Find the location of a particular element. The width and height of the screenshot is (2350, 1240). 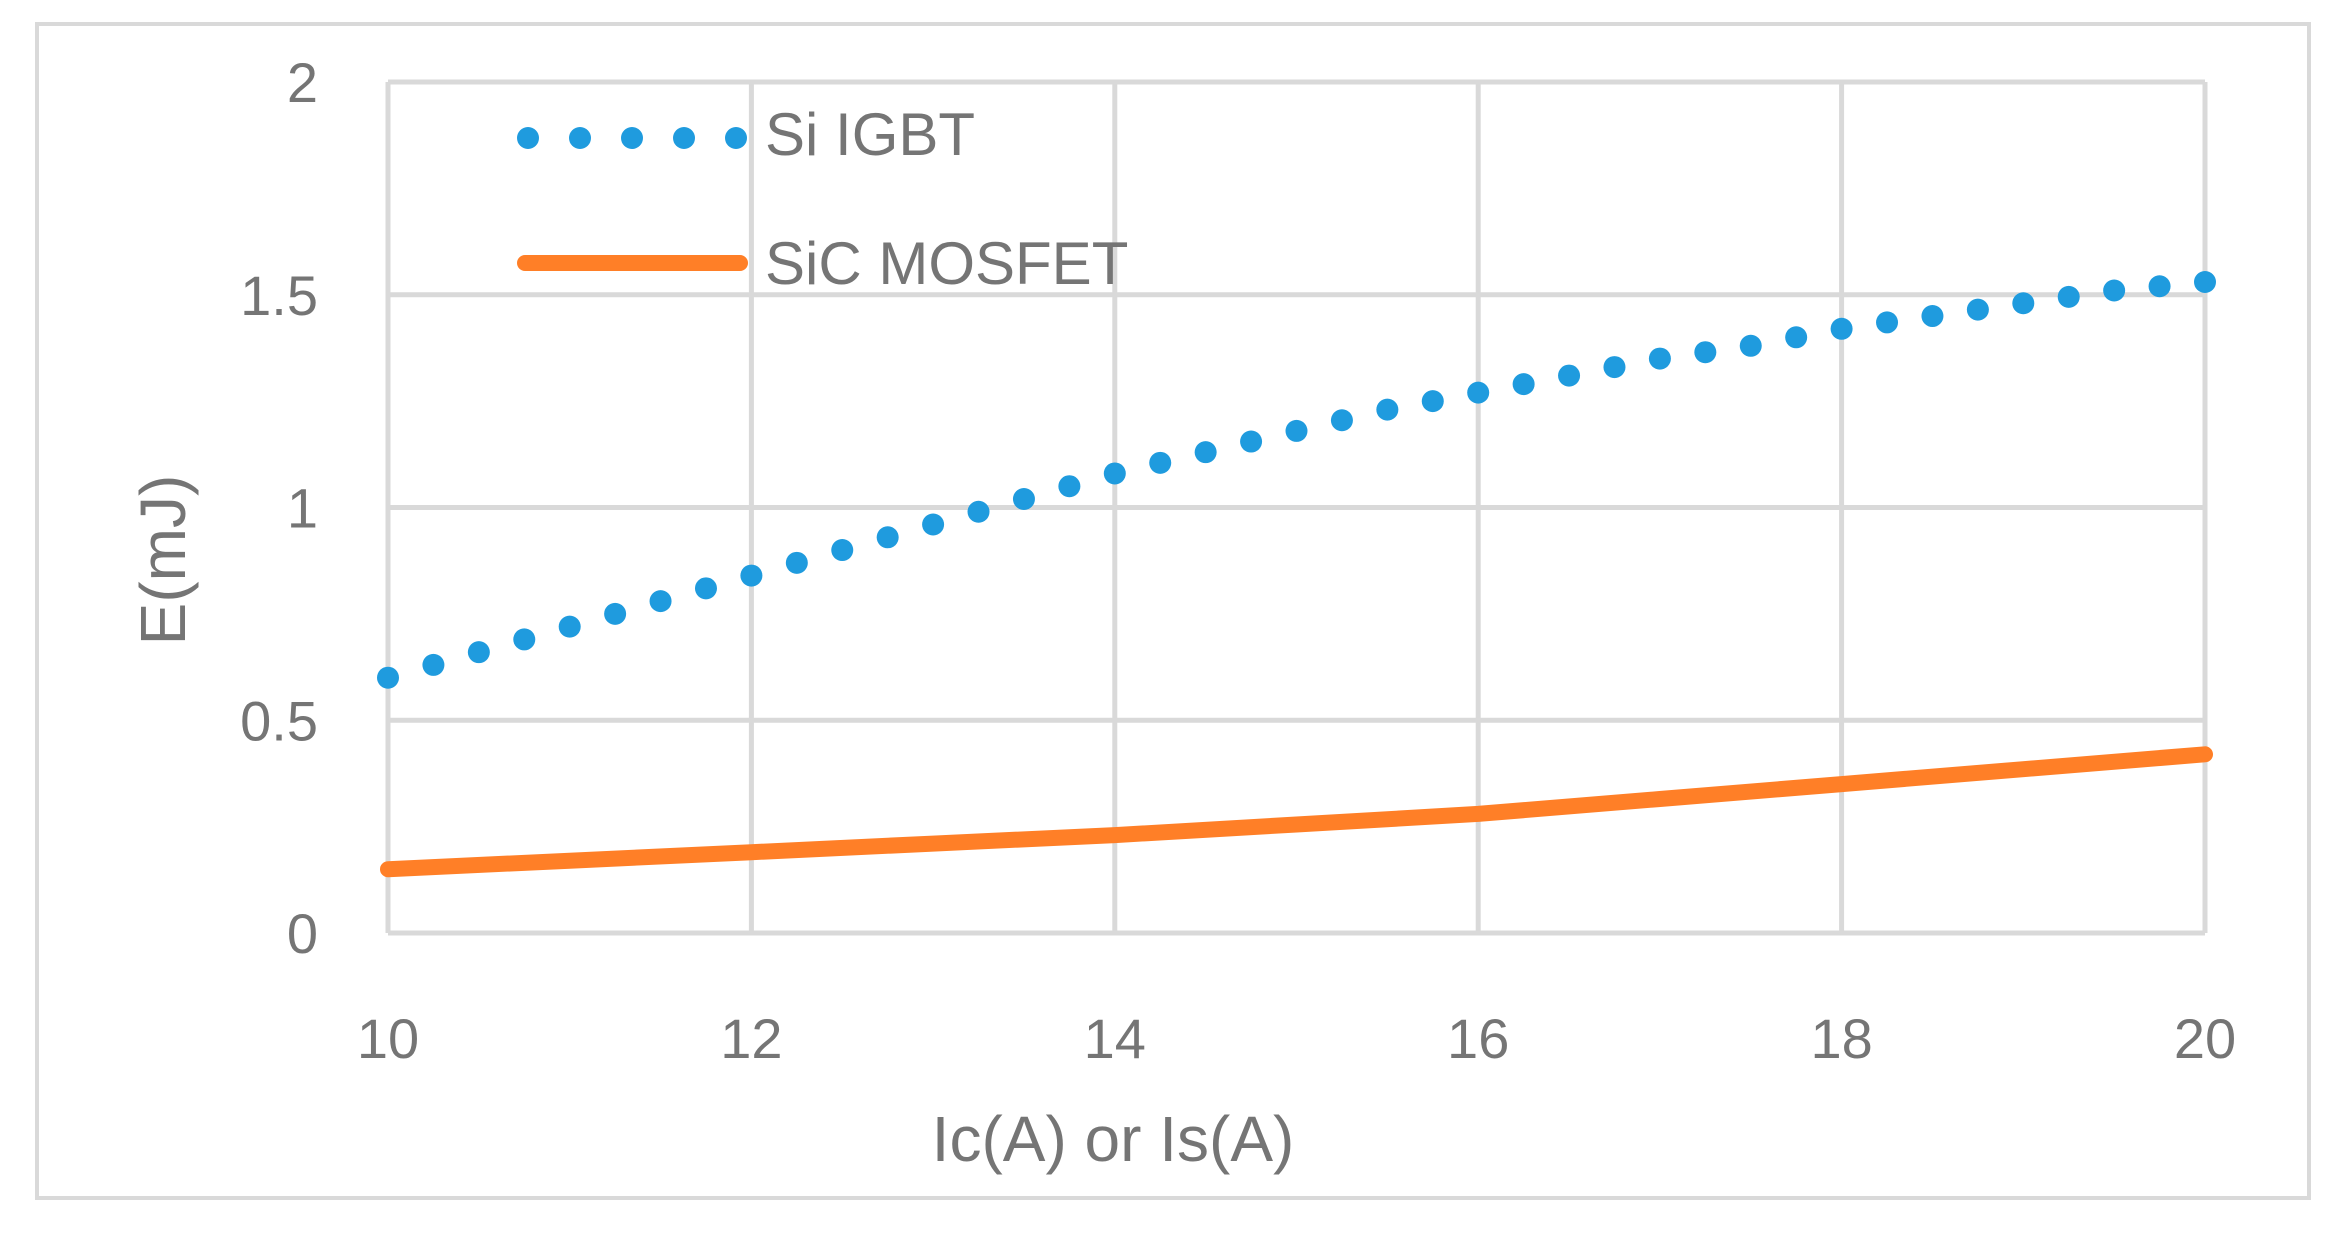

legend-swatch-si-igbt is located at coordinates (632, 138).